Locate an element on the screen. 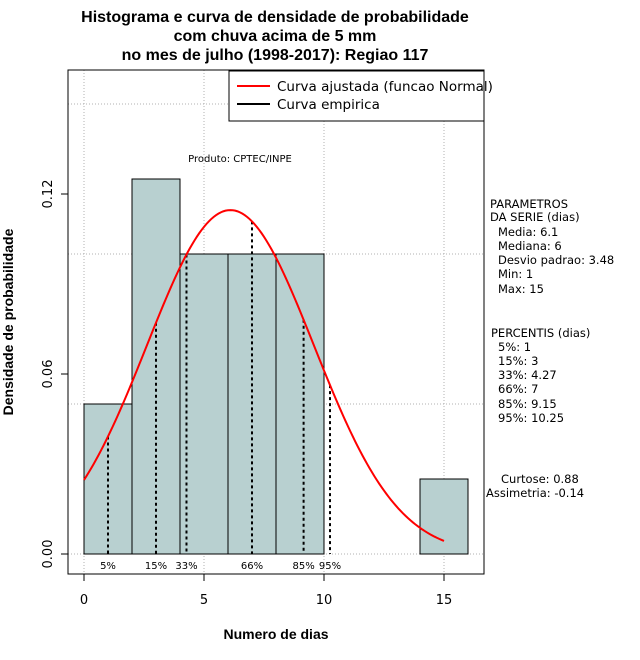 This screenshot has height=660, width=640. percentile-label: 66% is located at coordinates (252, 566).